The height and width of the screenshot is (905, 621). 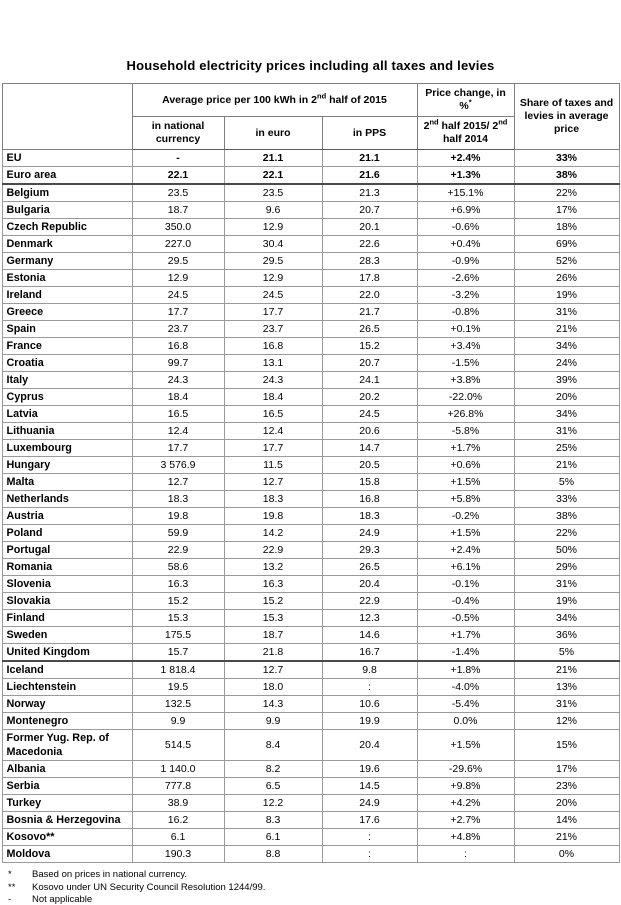 What do you see at coordinates (369, 769) in the screenshot?
I see `cell-pps: 19.6` at bounding box center [369, 769].